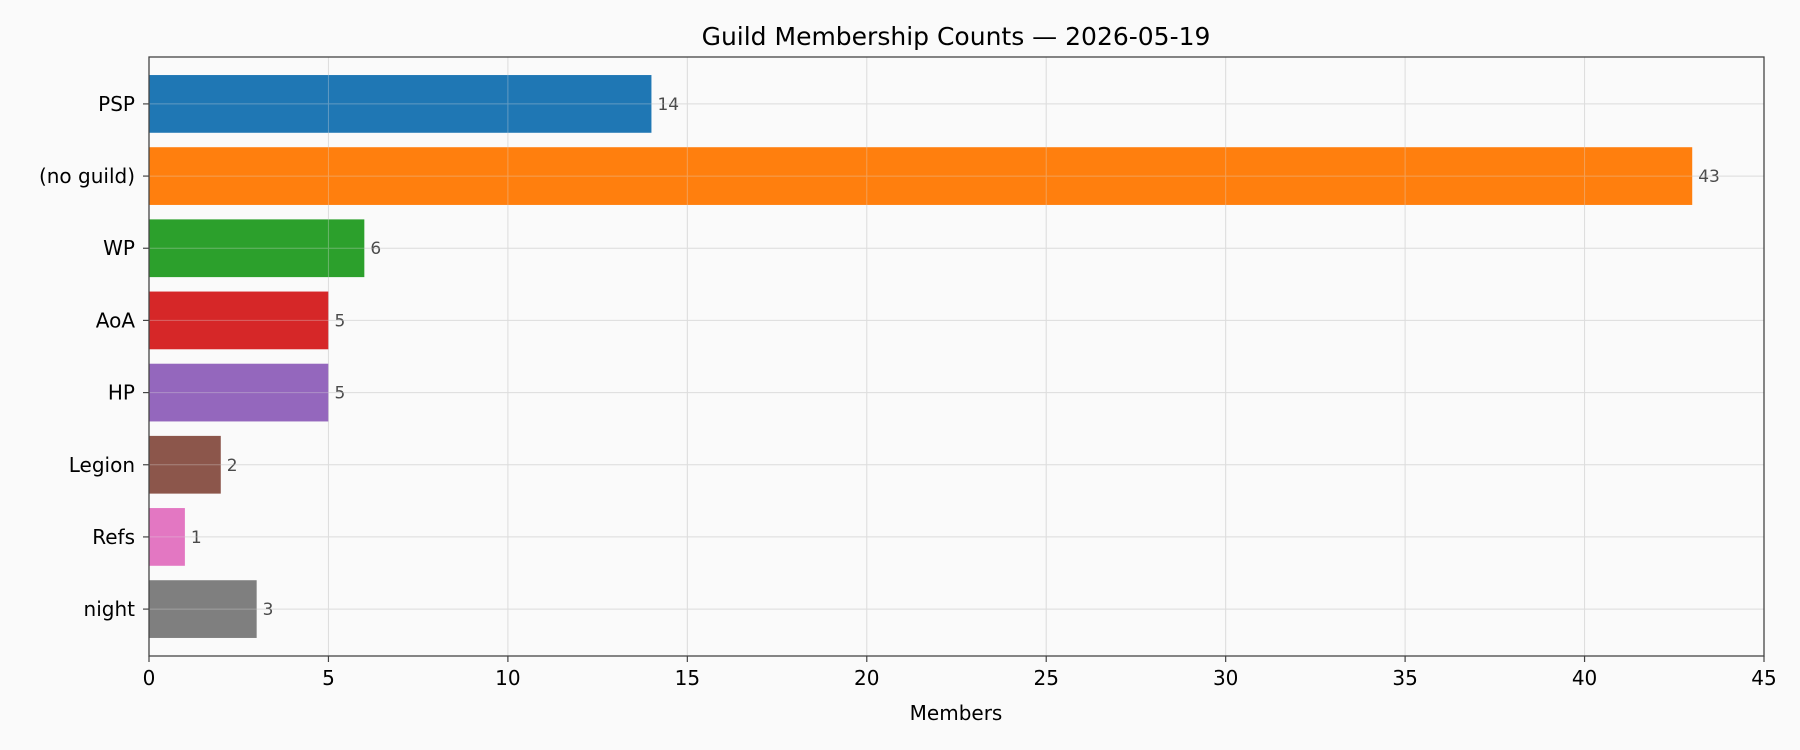  What do you see at coordinates (1709, 177) in the screenshot?
I see `data-label: 43` at bounding box center [1709, 177].